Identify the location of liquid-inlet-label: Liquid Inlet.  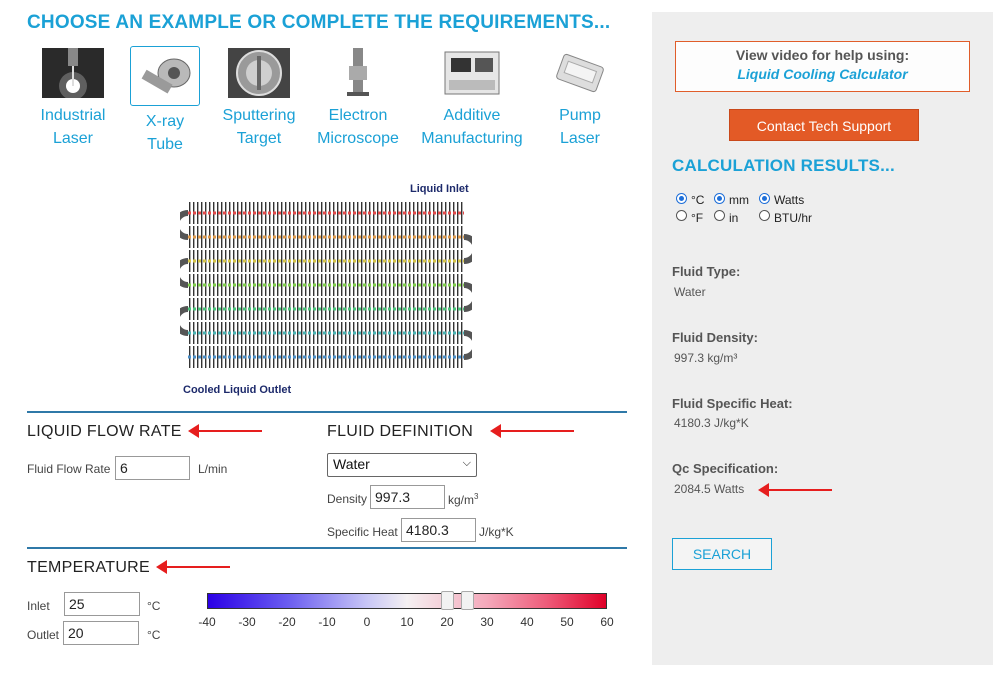
(439, 189).